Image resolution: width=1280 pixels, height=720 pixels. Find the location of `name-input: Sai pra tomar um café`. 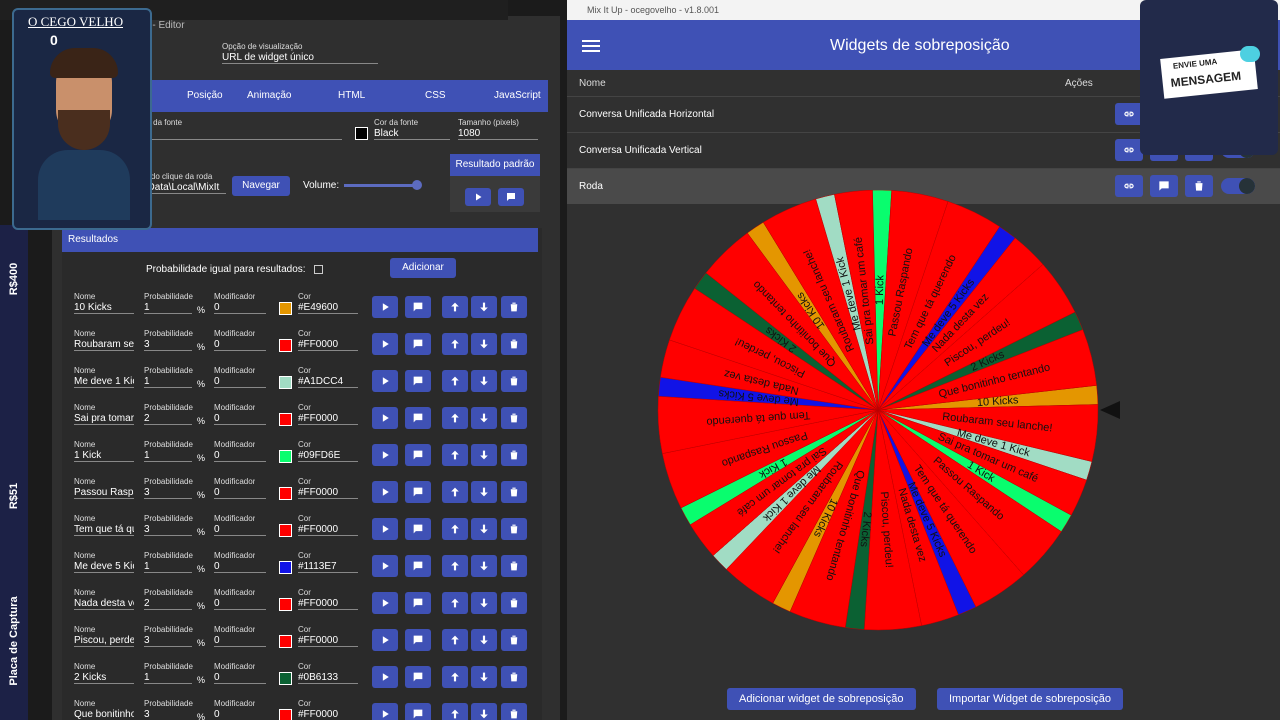

name-input: Sai pra tomar um café is located at coordinates (104, 419).